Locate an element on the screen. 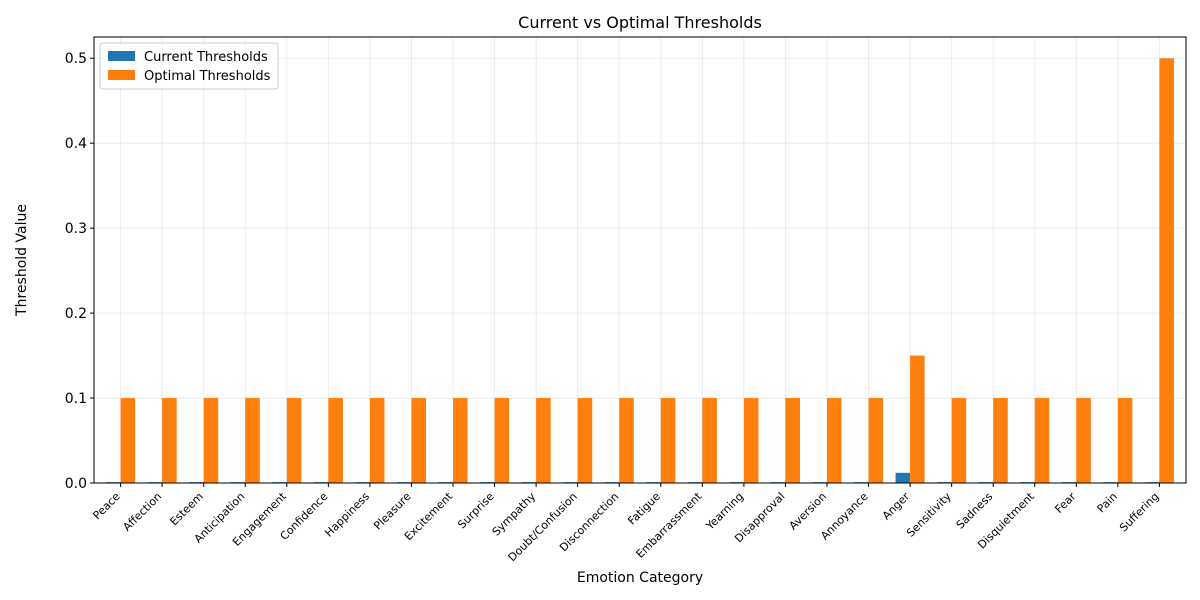  y-tick-label: 0.0 is located at coordinates (76, 484).